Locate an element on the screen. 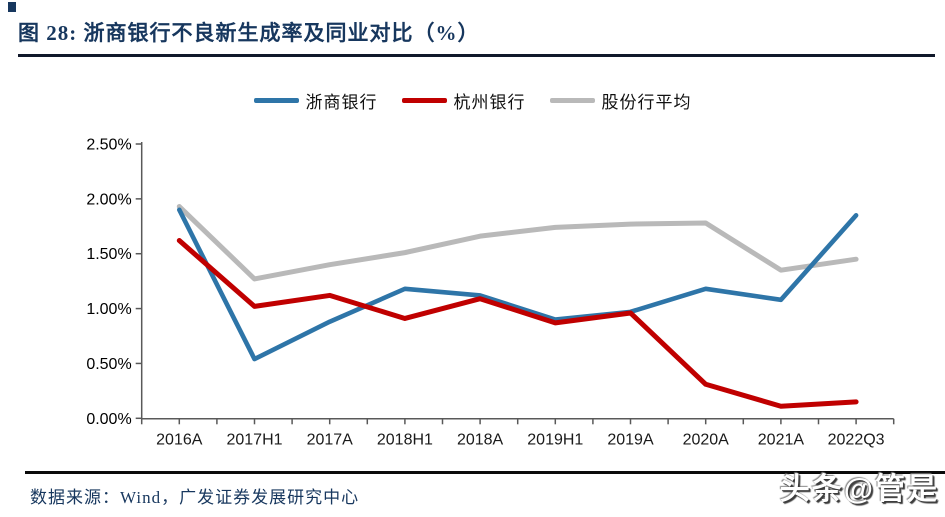 Image resolution: width=945 pixels, height=517 pixels. legend-label-hangzhou-bank: 杭州银行 is located at coordinates (489, 102).